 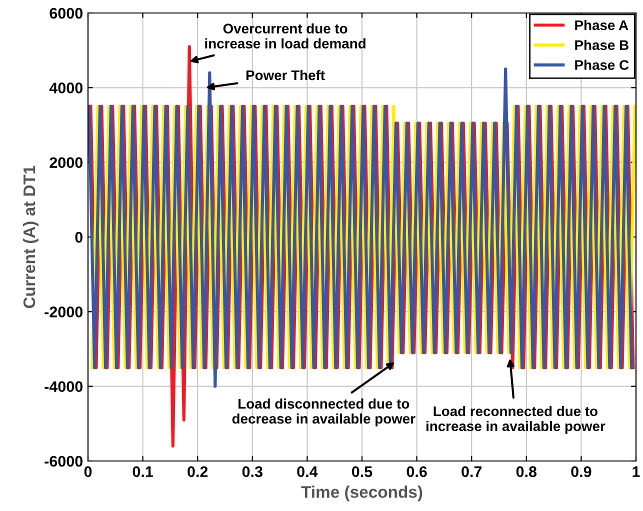 What do you see at coordinates (601, 25) in the screenshot?
I see `legend-label: Phase A` at bounding box center [601, 25].